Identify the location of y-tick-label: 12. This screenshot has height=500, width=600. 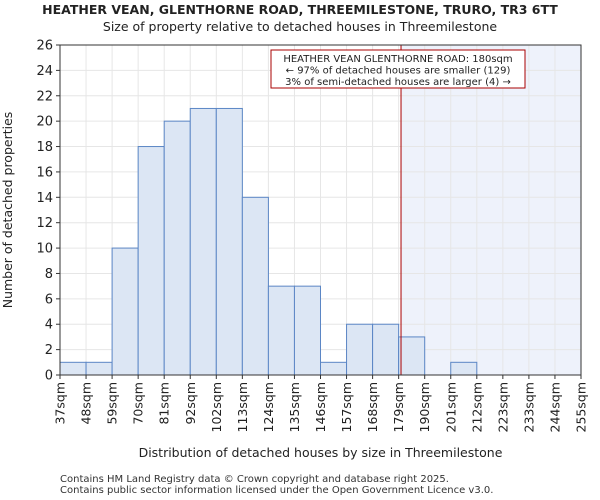
(44, 223).